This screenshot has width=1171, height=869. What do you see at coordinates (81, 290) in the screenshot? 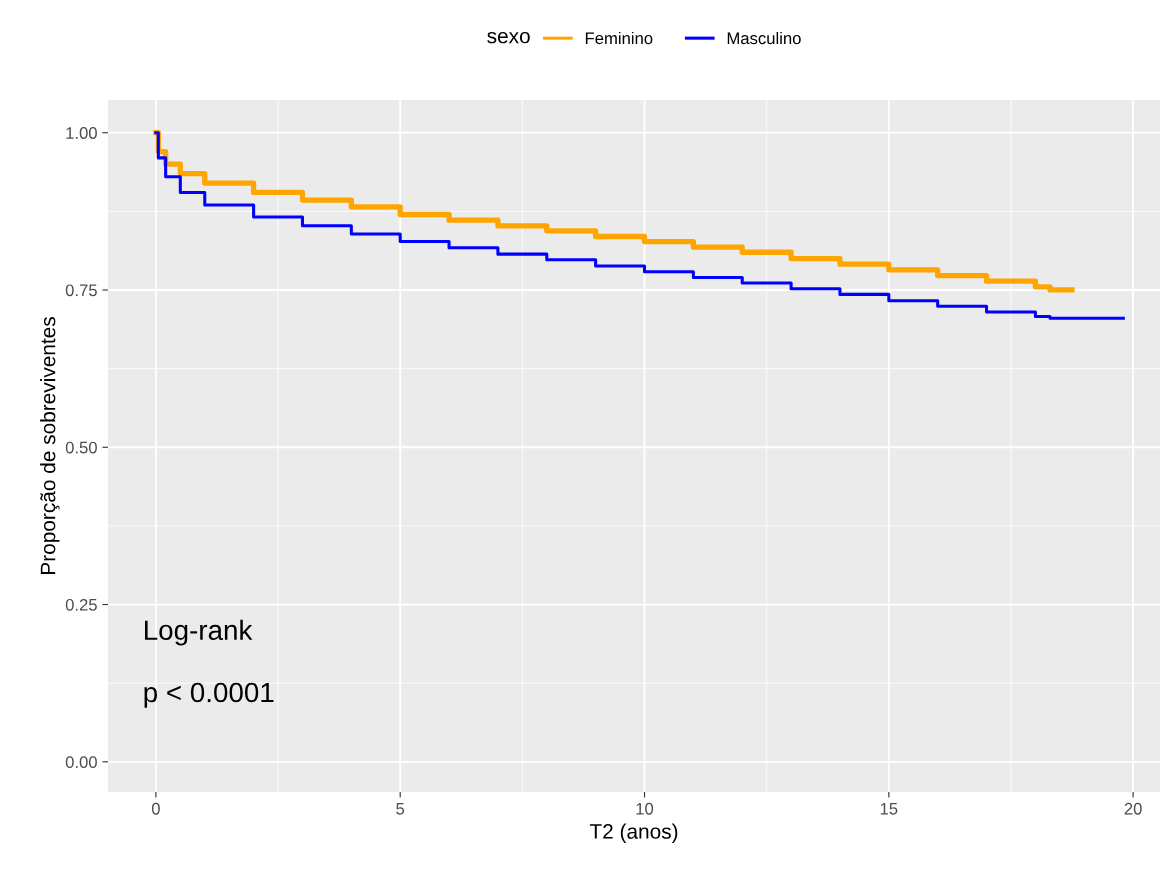
I see `y-tick-label: 0.75` at bounding box center [81, 290].